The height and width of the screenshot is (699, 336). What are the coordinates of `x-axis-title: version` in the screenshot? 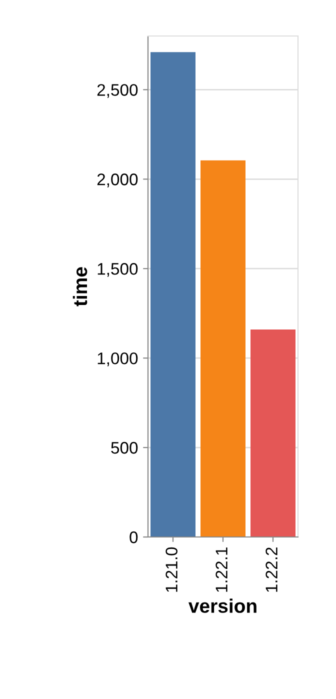 It's located at (222, 605).